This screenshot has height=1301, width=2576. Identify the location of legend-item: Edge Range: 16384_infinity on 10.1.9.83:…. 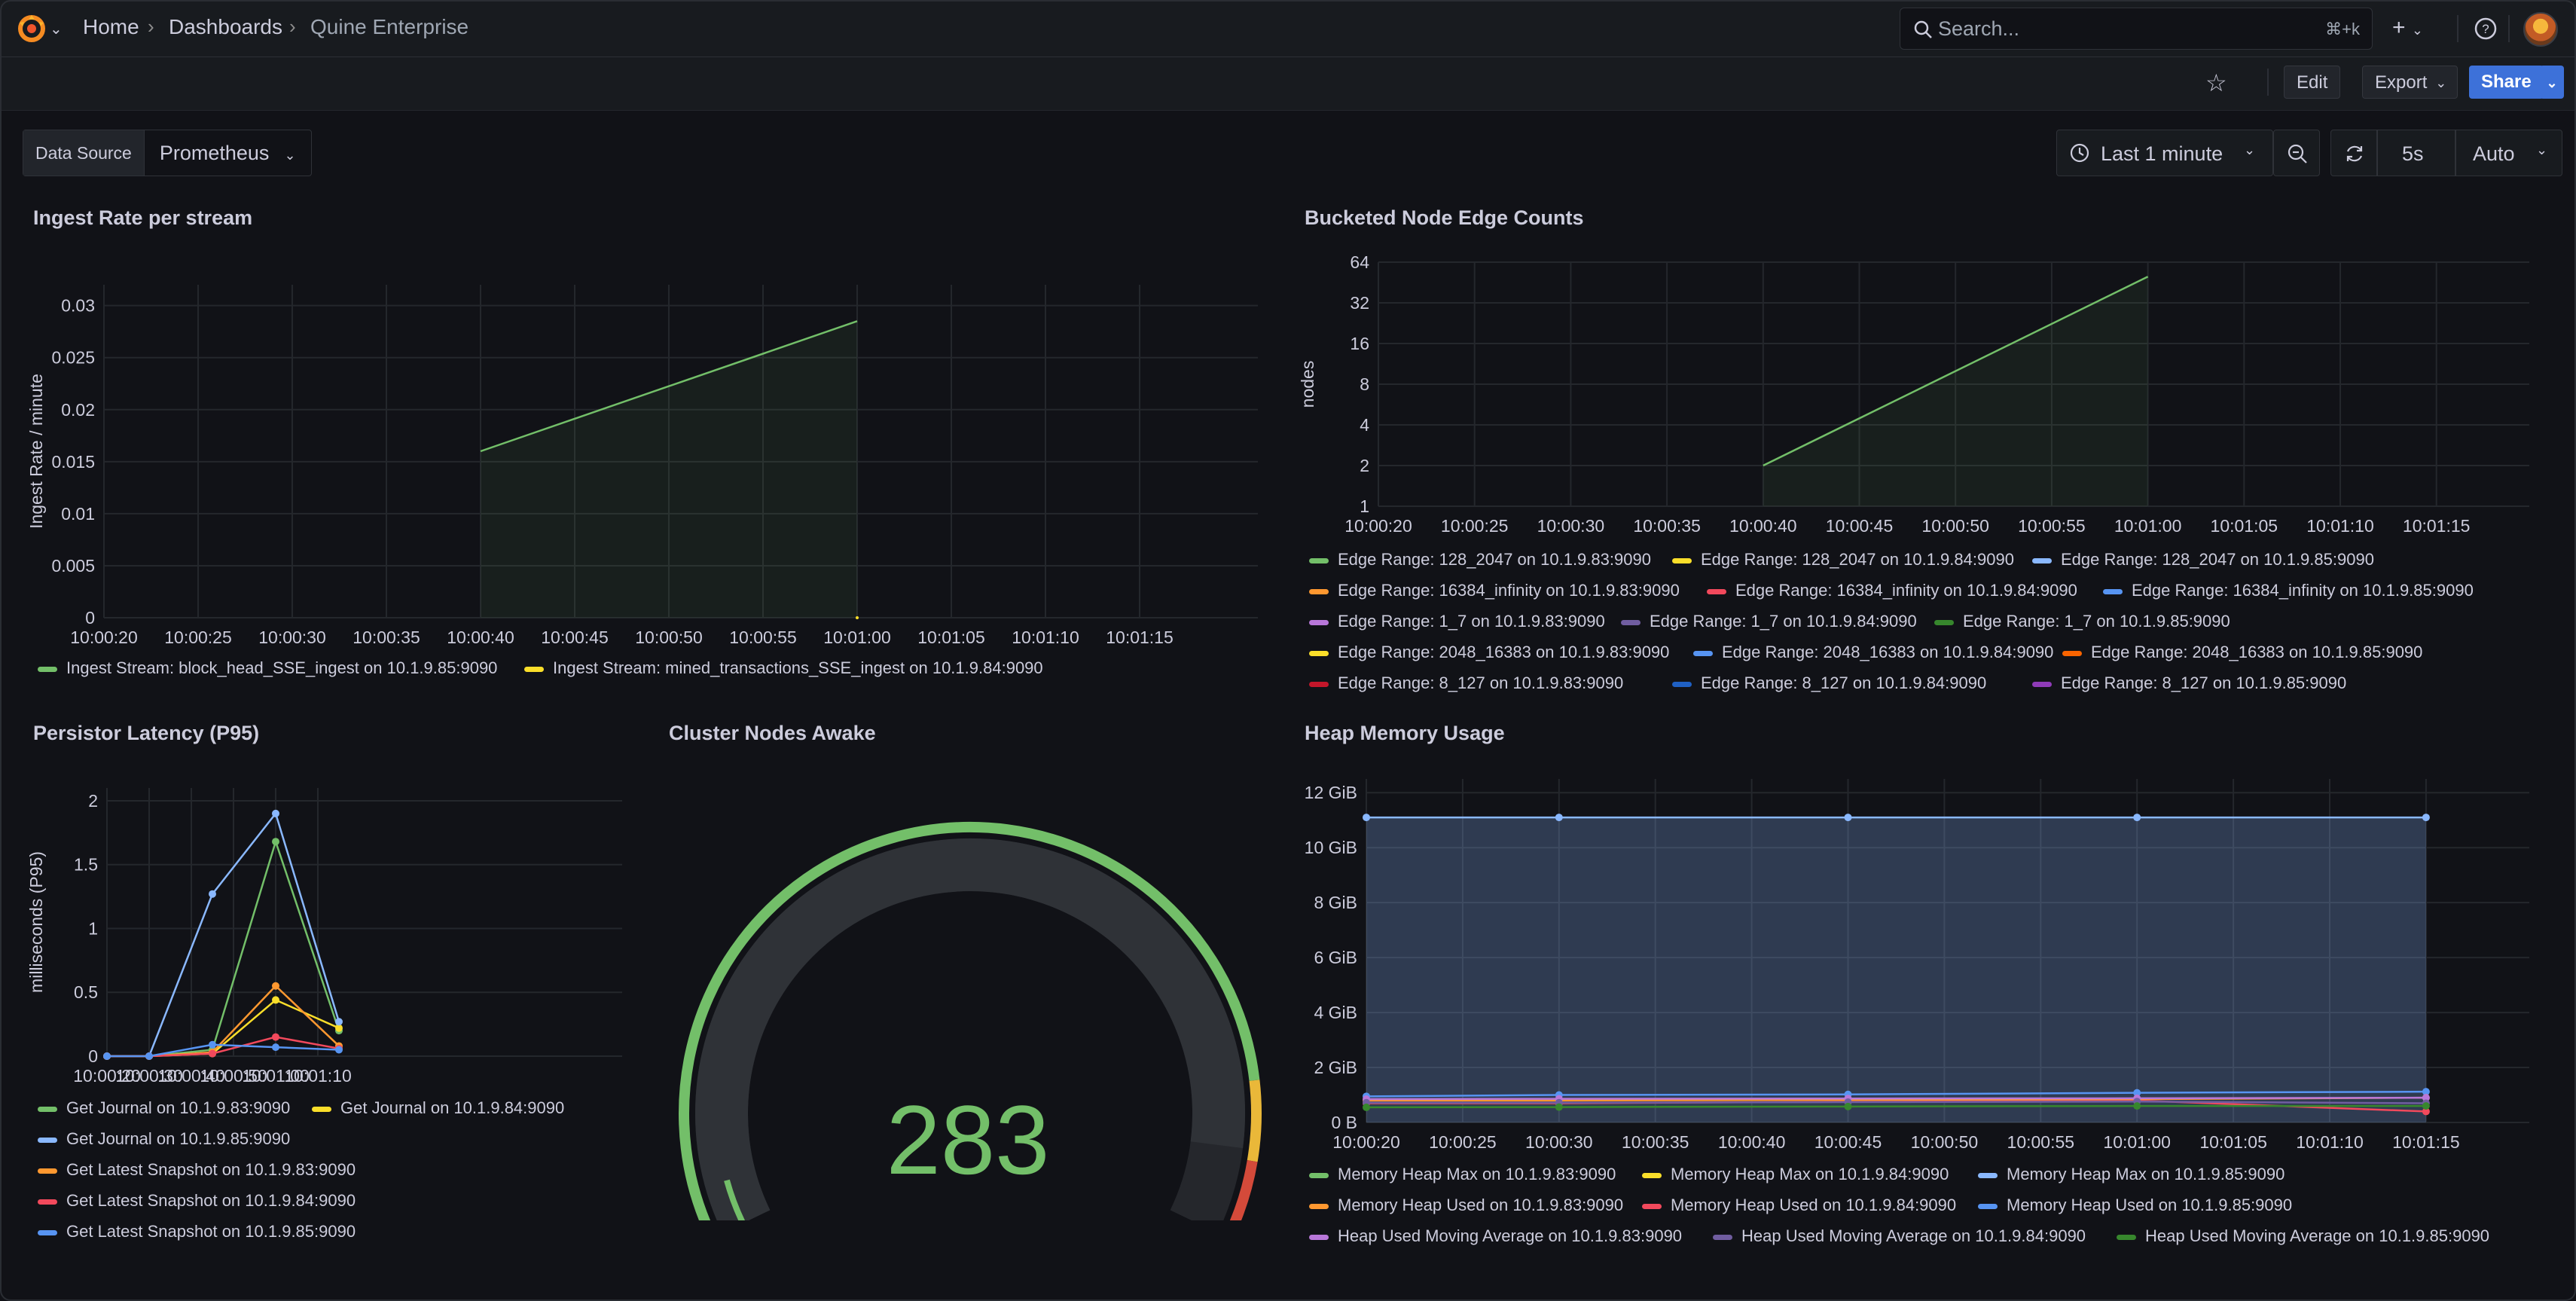
(1495, 590).